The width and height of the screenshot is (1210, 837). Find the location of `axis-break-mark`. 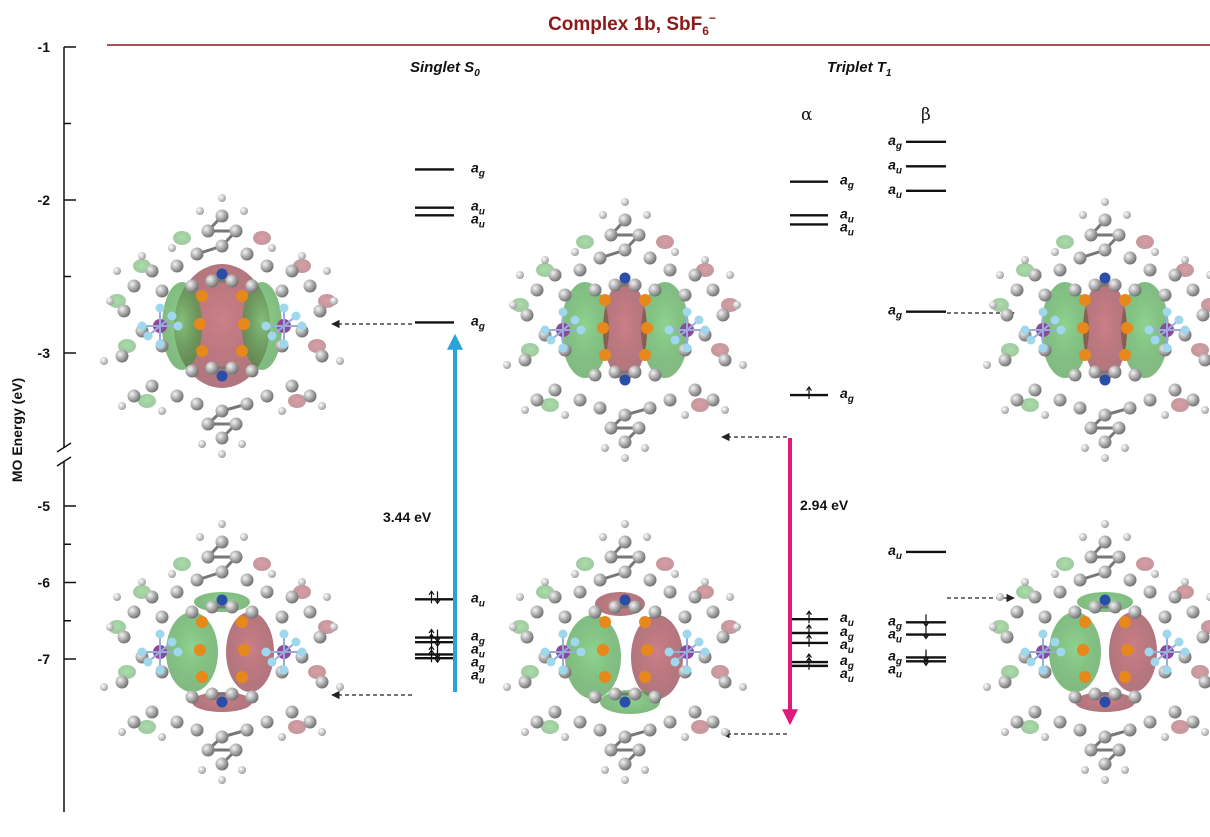

axis-break-mark is located at coordinates (64, 447).